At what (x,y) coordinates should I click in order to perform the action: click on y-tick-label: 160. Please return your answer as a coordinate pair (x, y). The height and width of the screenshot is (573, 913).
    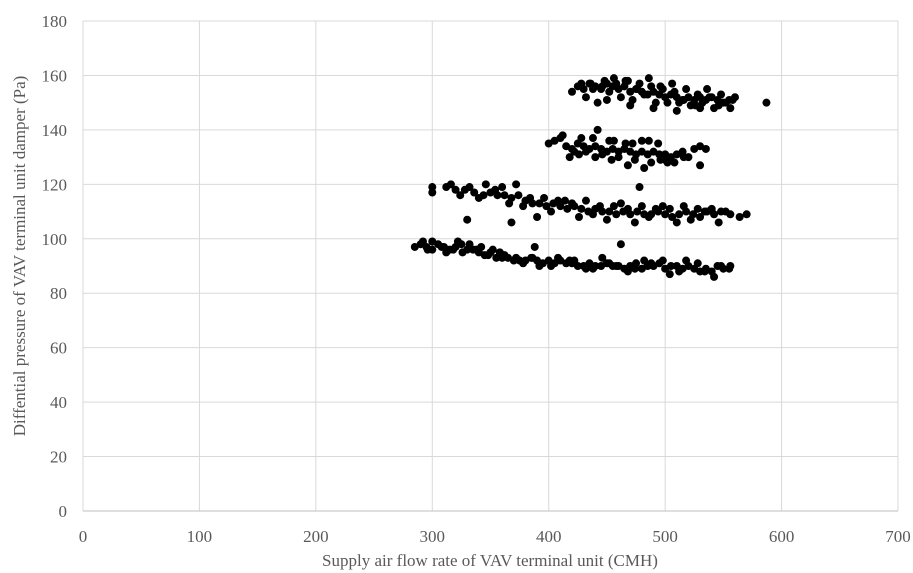
    Looking at the image, I should click on (55, 75).